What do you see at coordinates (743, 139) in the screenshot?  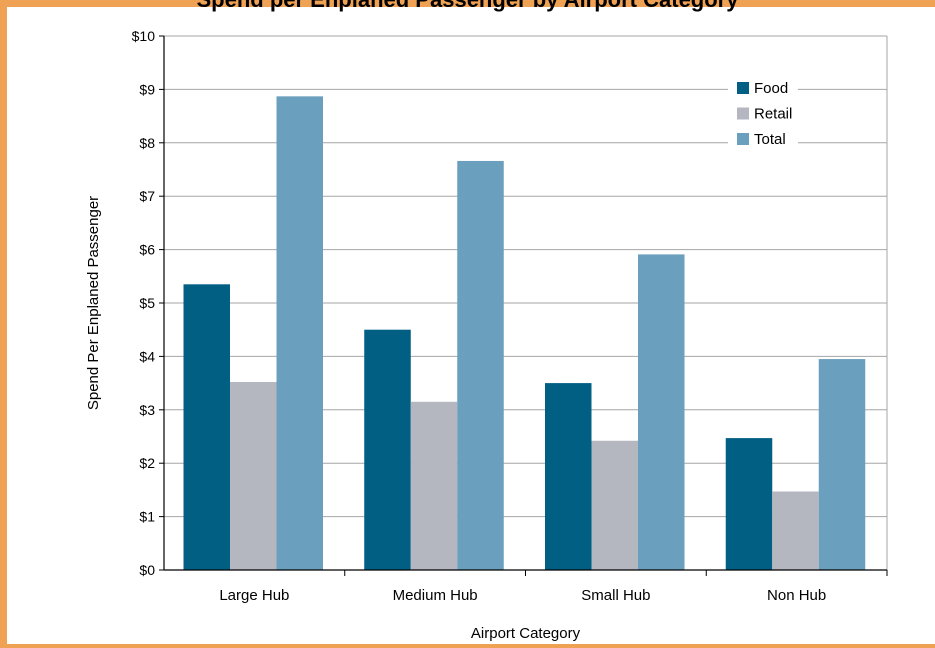 I see `legend-swatch-total` at bounding box center [743, 139].